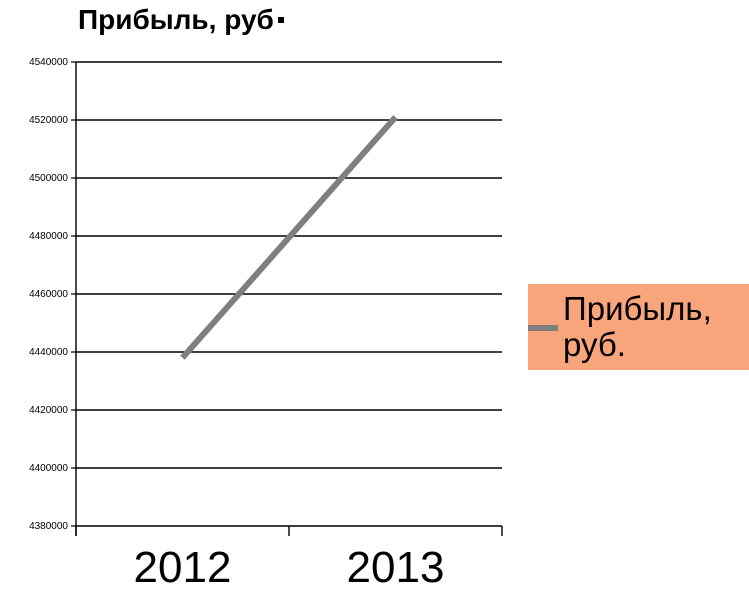 This screenshot has width=749, height=589. I want to click on y-tick-label: 4520000, so click(48, 120).